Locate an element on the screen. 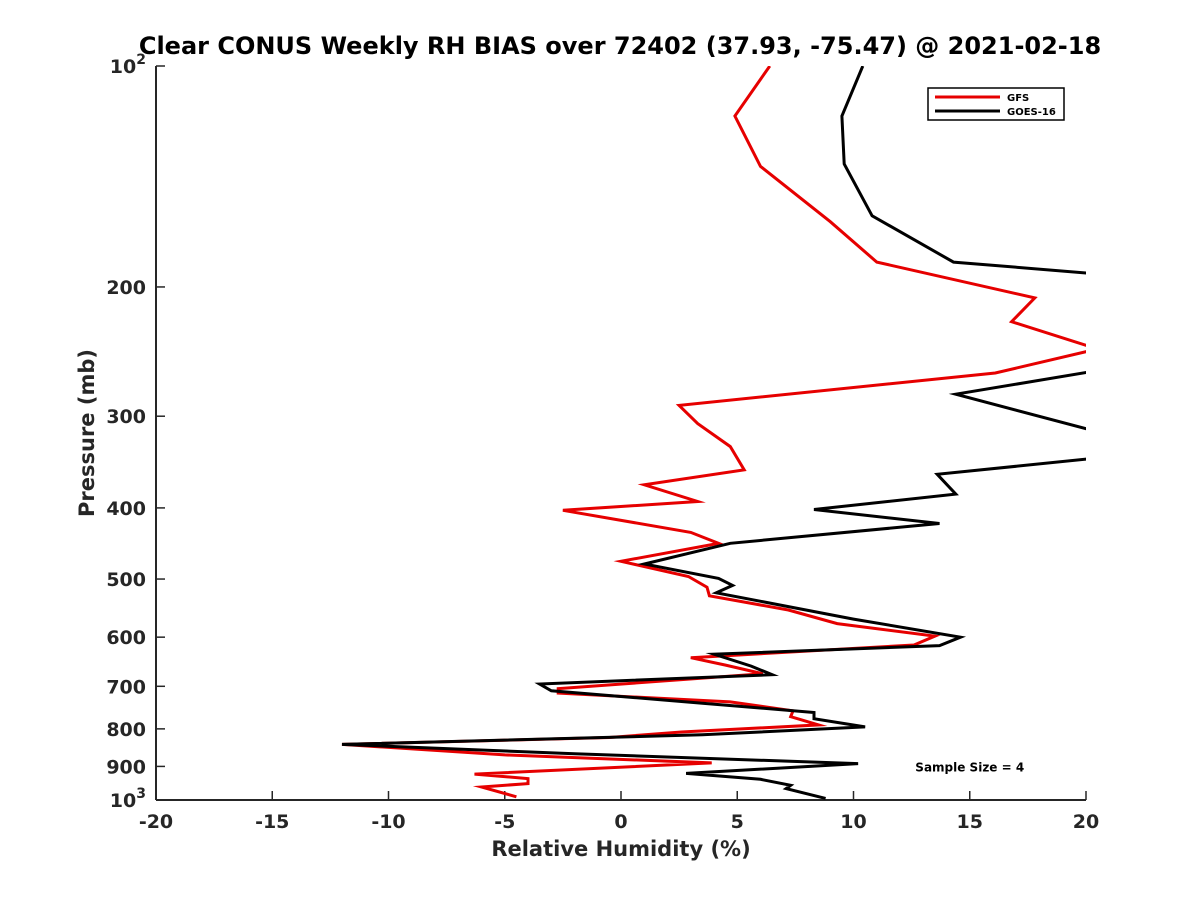  x-tick-label: 5 is located at coordinates (737, 822).